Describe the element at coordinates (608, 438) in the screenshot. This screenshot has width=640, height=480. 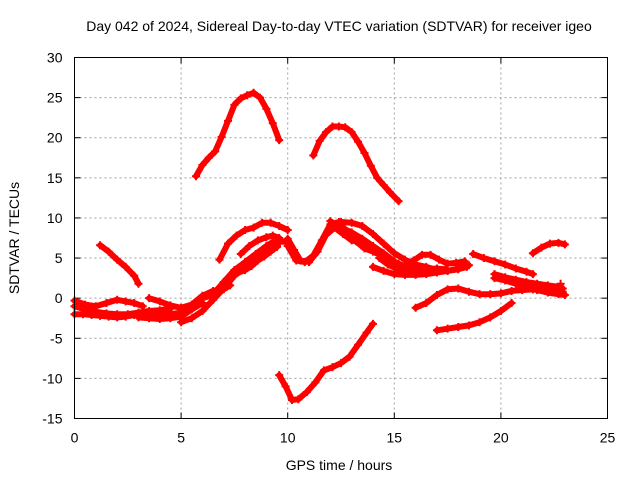
I see `x-tick-label: 25` at that location.